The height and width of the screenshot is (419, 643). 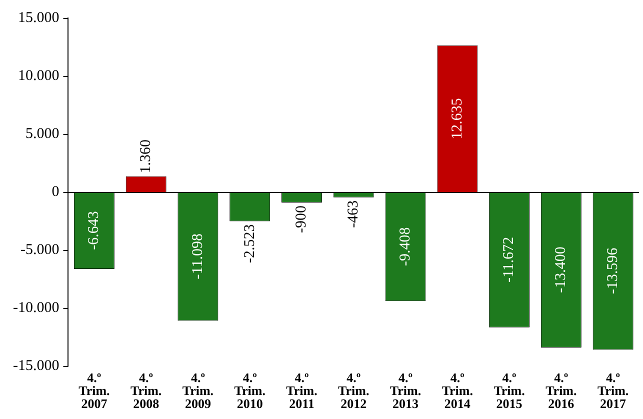 What do you see at coordinates (613, 390) in the screenshot?
I see `x-tick-label: 4.º Trim. 2017` at bounding box center [613, 390].